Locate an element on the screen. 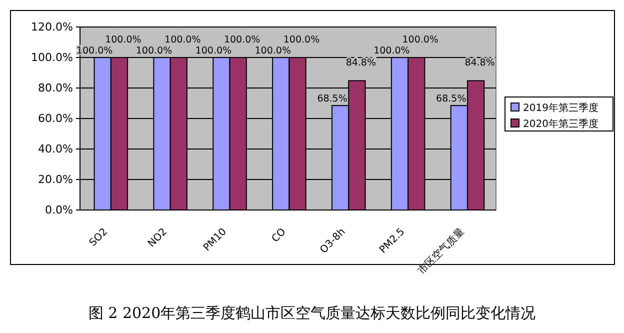  text: 图 2 2020年第三季度鹤山市区空气质量达标天数比例同比变化情况 is located at coordinates (312, 313).